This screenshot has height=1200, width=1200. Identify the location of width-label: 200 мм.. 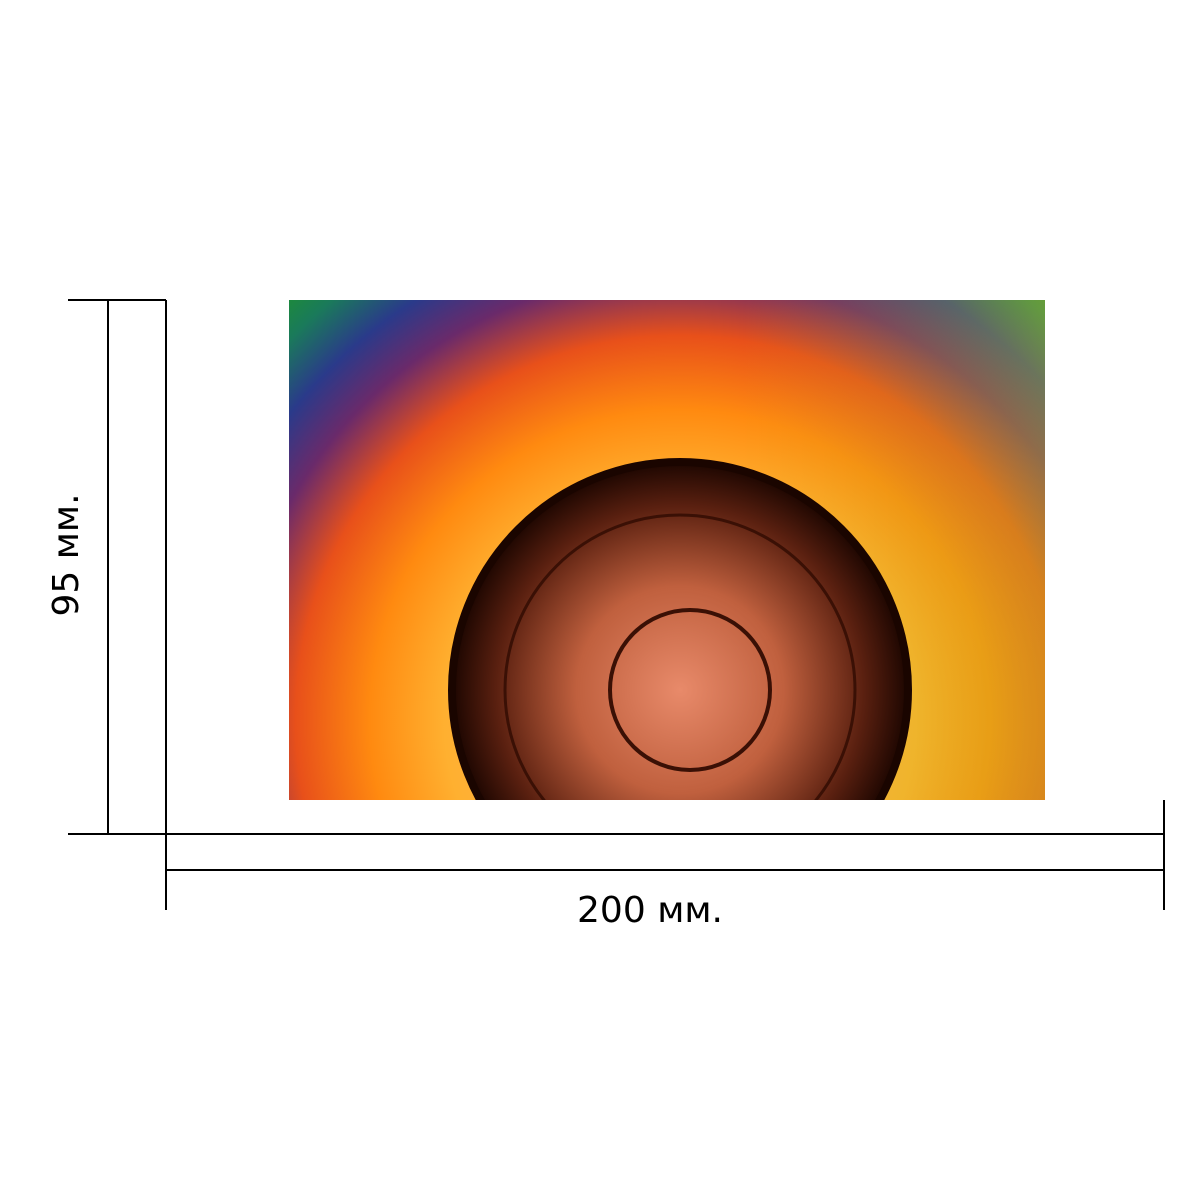
(650, 910).